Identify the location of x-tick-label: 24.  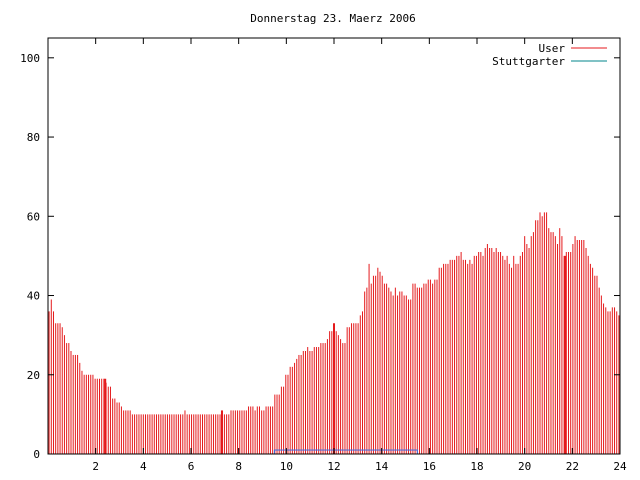
(620, 466).